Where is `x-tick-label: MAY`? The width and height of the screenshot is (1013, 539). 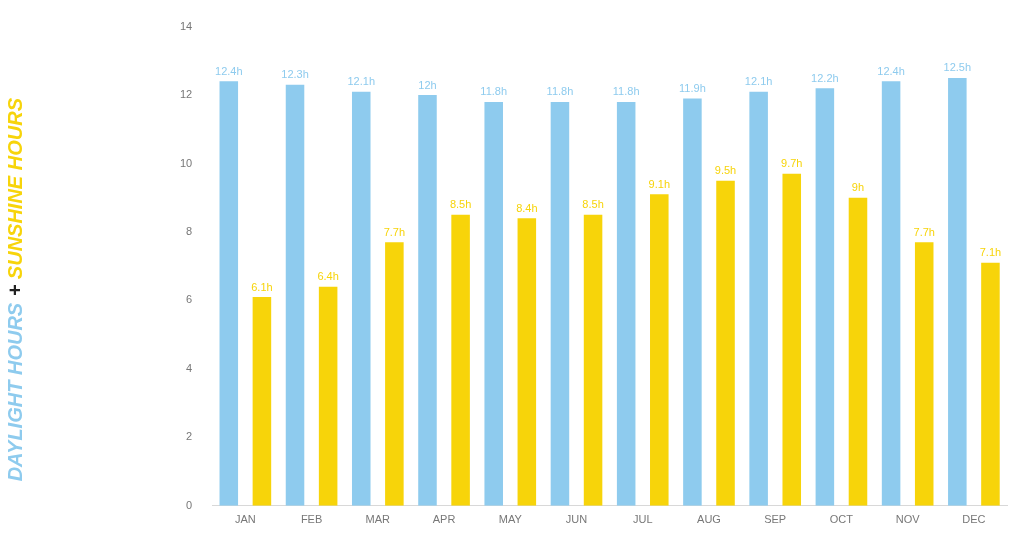
x-tick-label: MAY is located at coordinates (510, 519).